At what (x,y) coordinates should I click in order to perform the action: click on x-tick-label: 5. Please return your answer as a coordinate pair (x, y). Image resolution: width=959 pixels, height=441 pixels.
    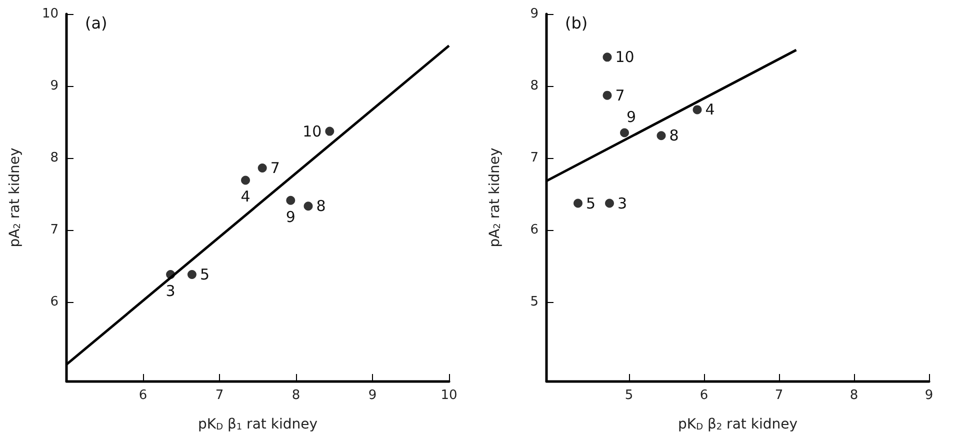
    Looking at the image, I should click on (629, 395).